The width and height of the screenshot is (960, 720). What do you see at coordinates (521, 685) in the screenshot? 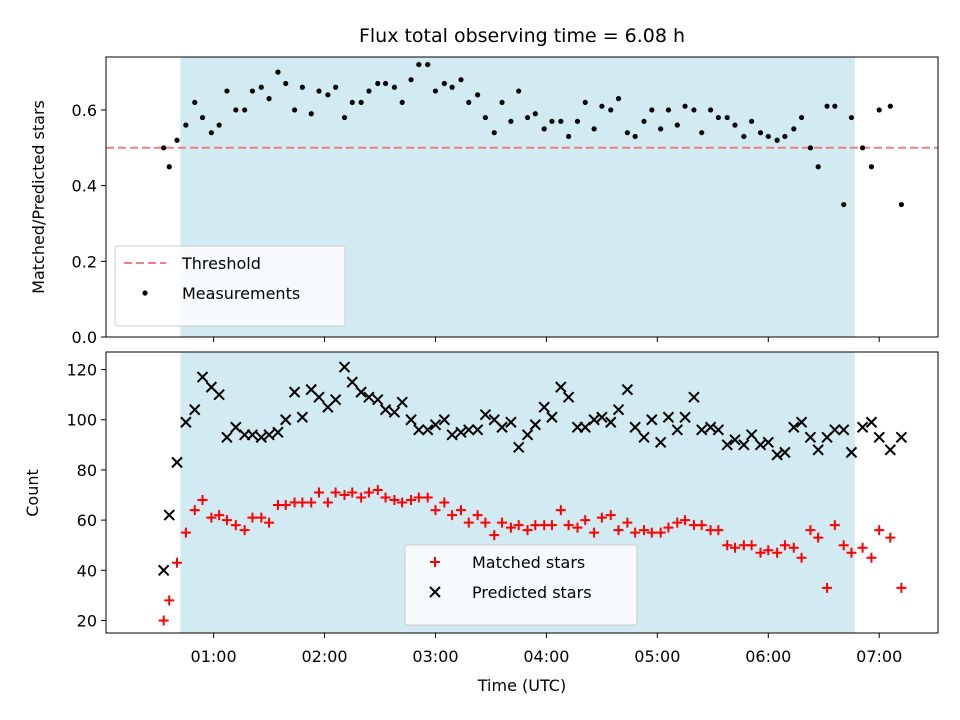
I see `x-axis-label: Time (UTC)` at bounding box center [521, 685].